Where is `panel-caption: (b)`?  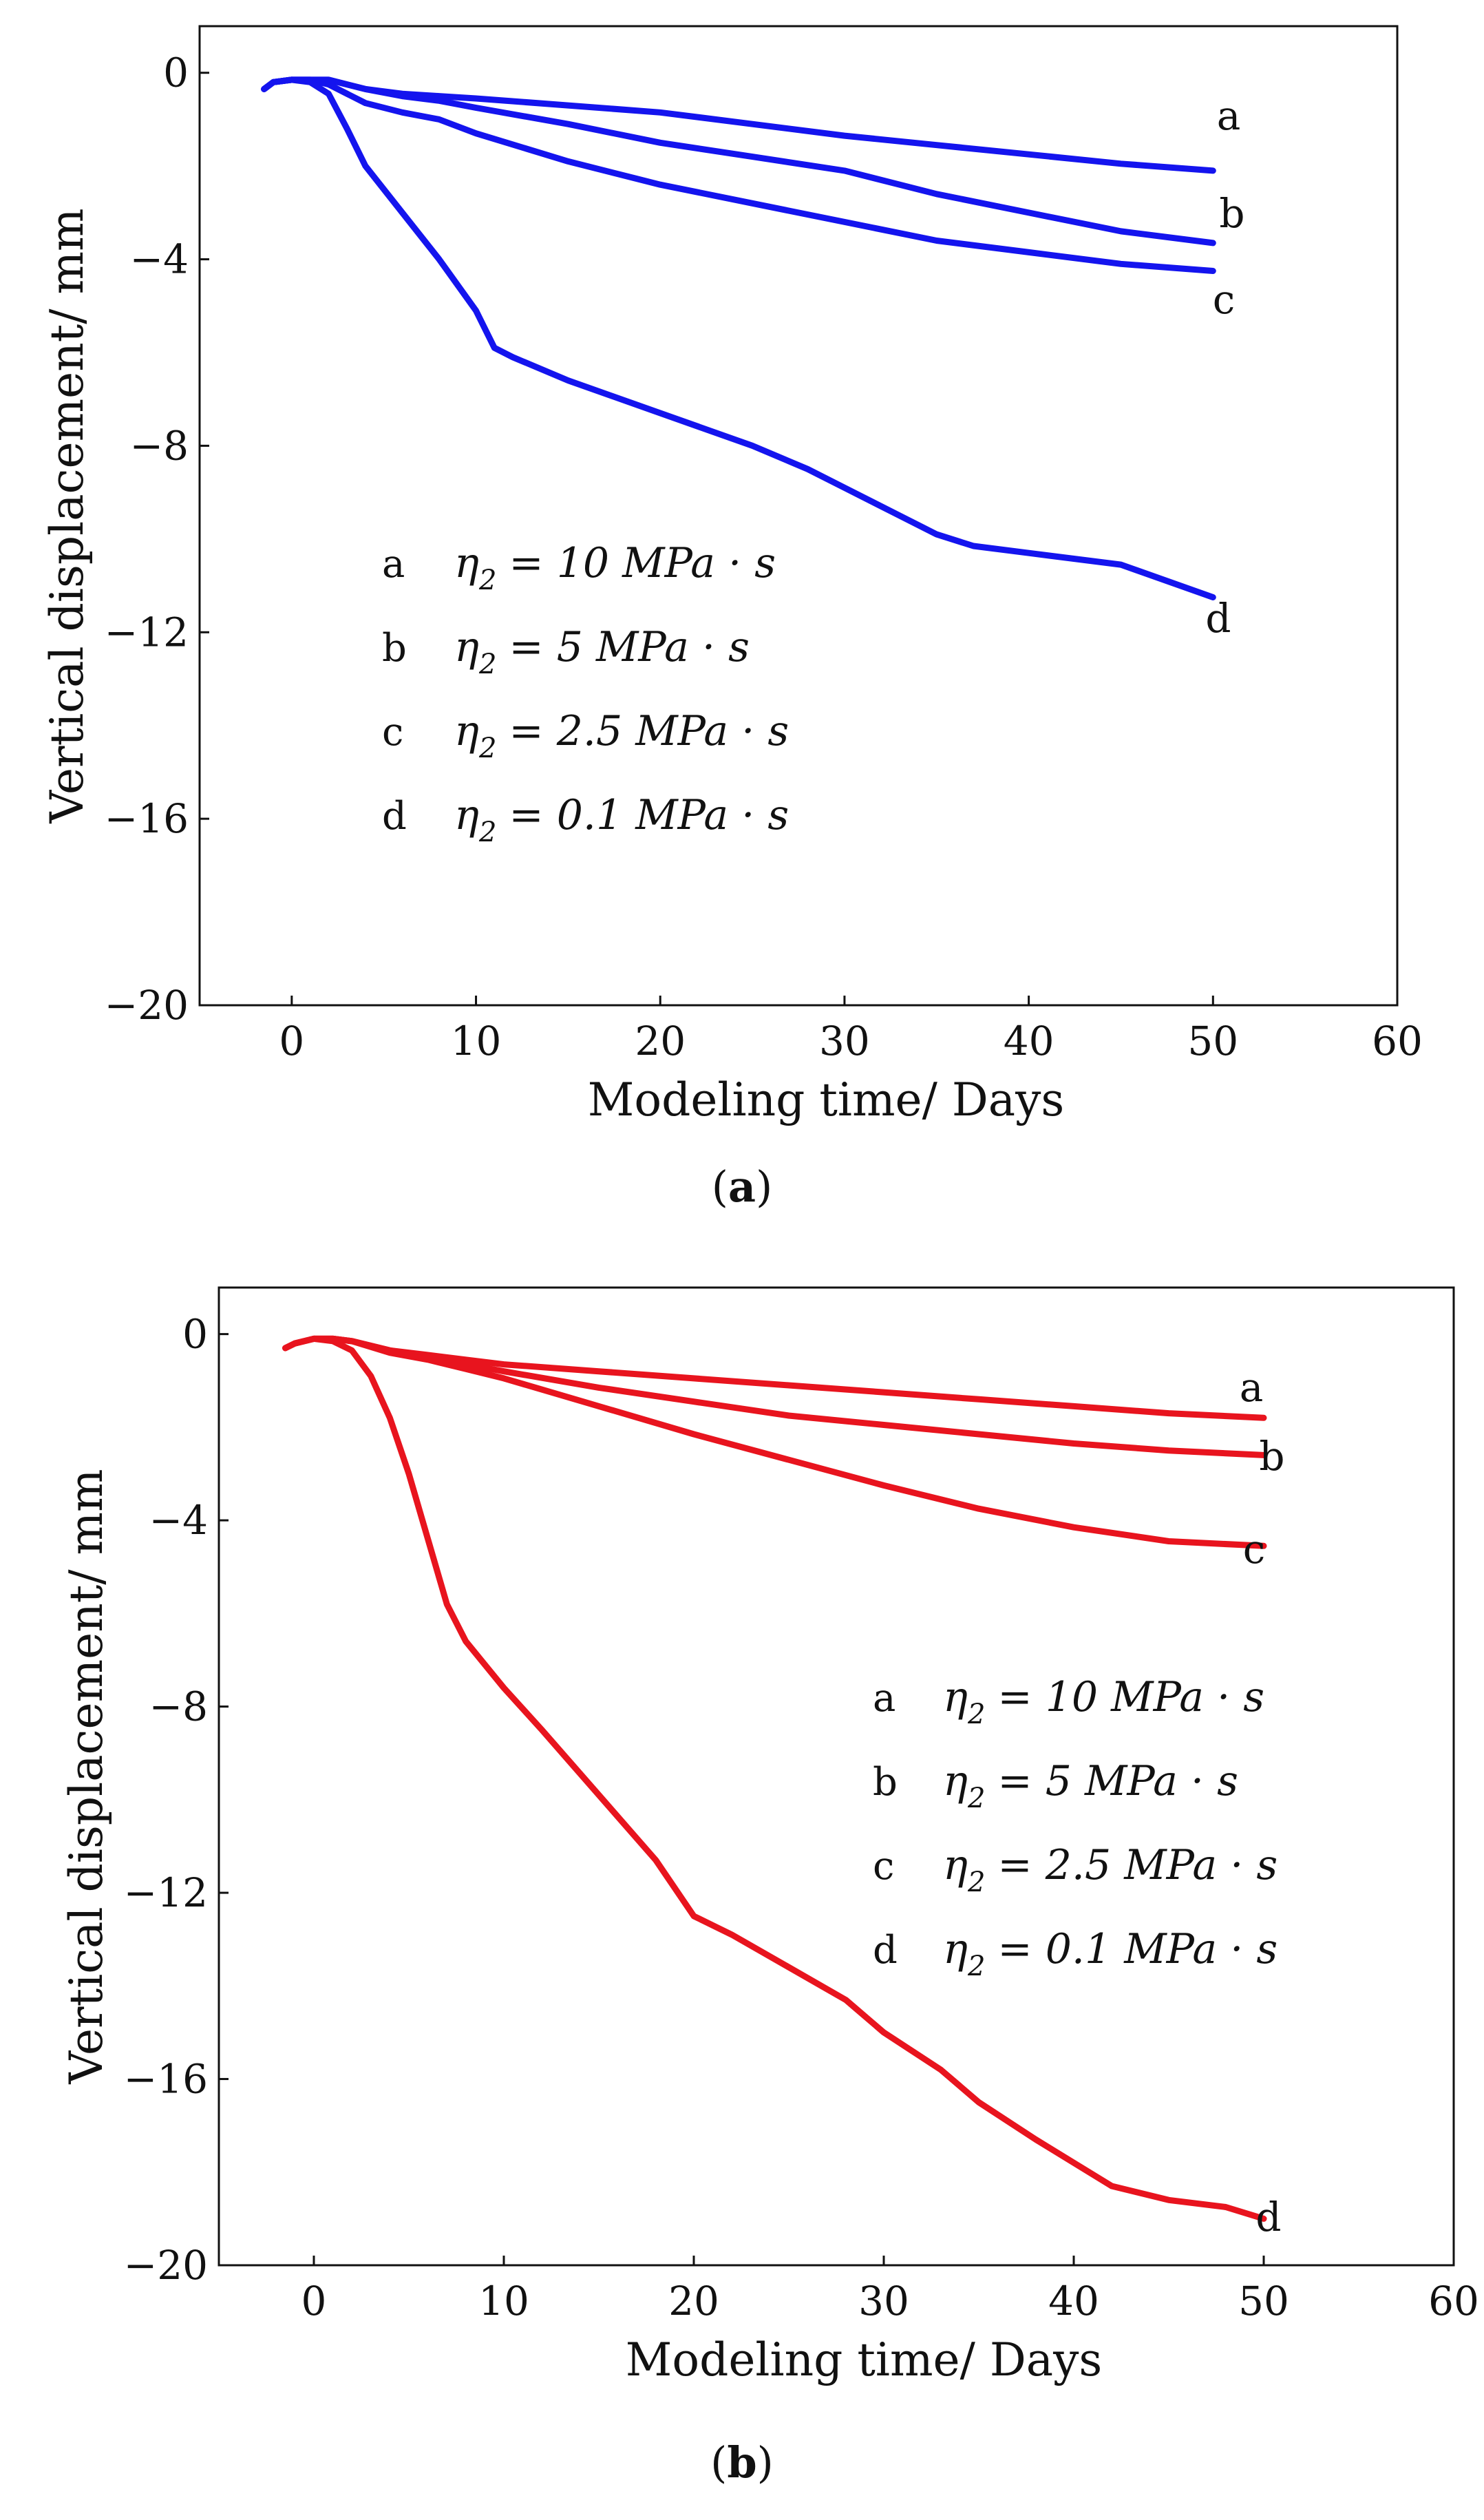 panel-caption: (b) is located at coordinates (742, 2462).